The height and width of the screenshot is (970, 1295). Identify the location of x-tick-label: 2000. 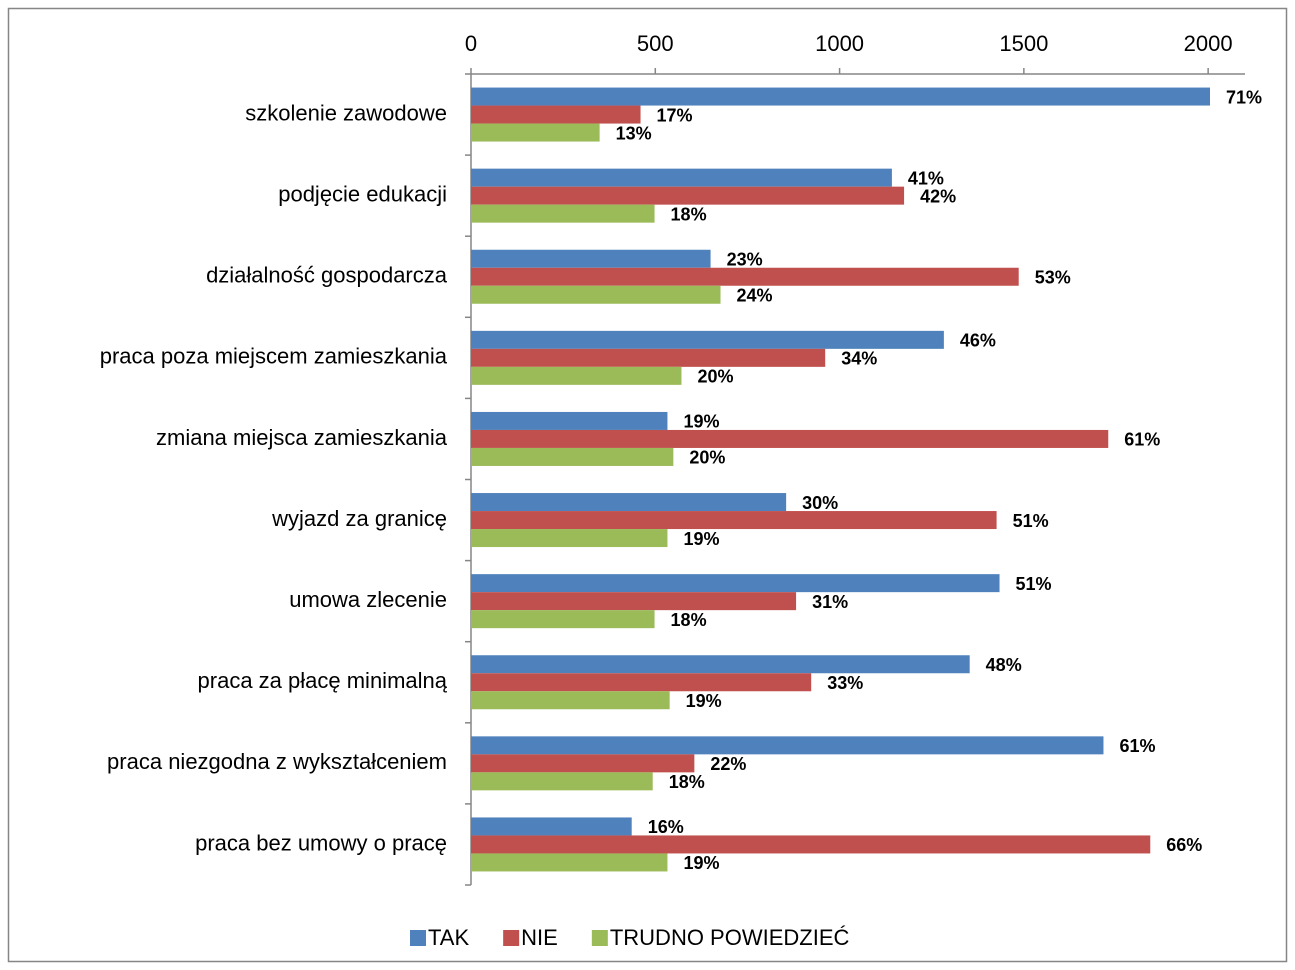
(1208, 43).